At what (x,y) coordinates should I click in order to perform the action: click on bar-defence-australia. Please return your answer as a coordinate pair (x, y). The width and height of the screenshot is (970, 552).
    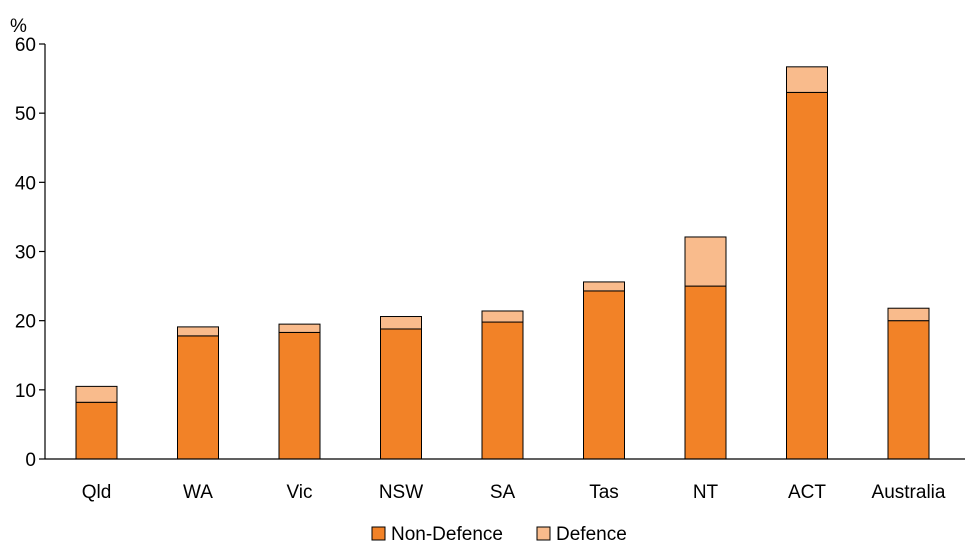
    Looking at the image, I should click on (908, 314).